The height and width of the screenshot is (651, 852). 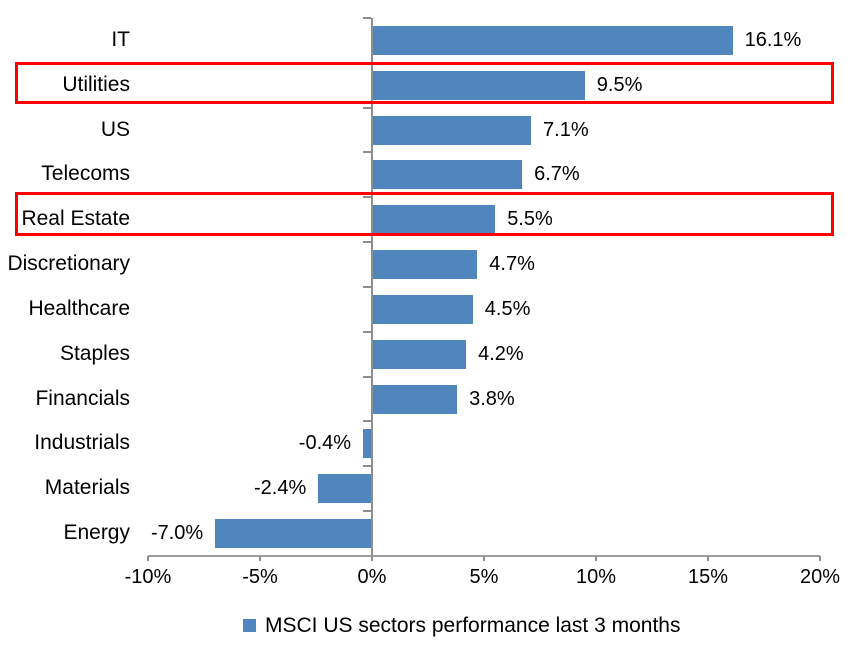 What do you see at coordinates (75, 219) in the screenshot?
I see `category-label: Real Estate` at bounding box center [75, 219].